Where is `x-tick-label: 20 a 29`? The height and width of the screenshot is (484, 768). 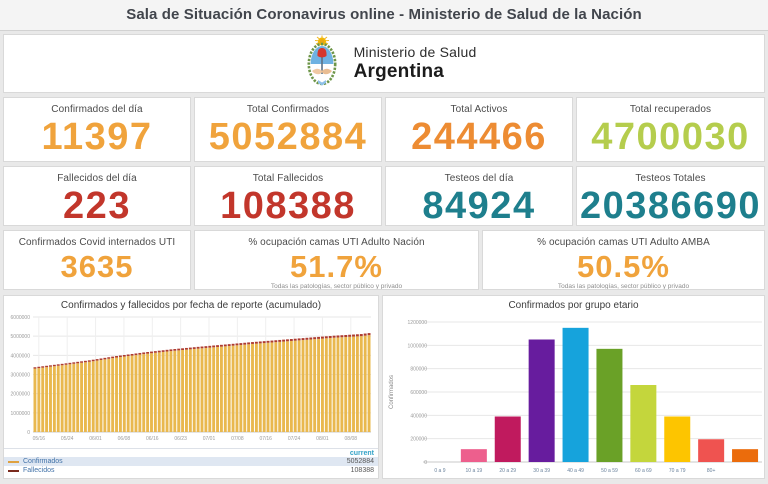 x-tick-label: 20 a 29 is located at coordinates (507, 471).